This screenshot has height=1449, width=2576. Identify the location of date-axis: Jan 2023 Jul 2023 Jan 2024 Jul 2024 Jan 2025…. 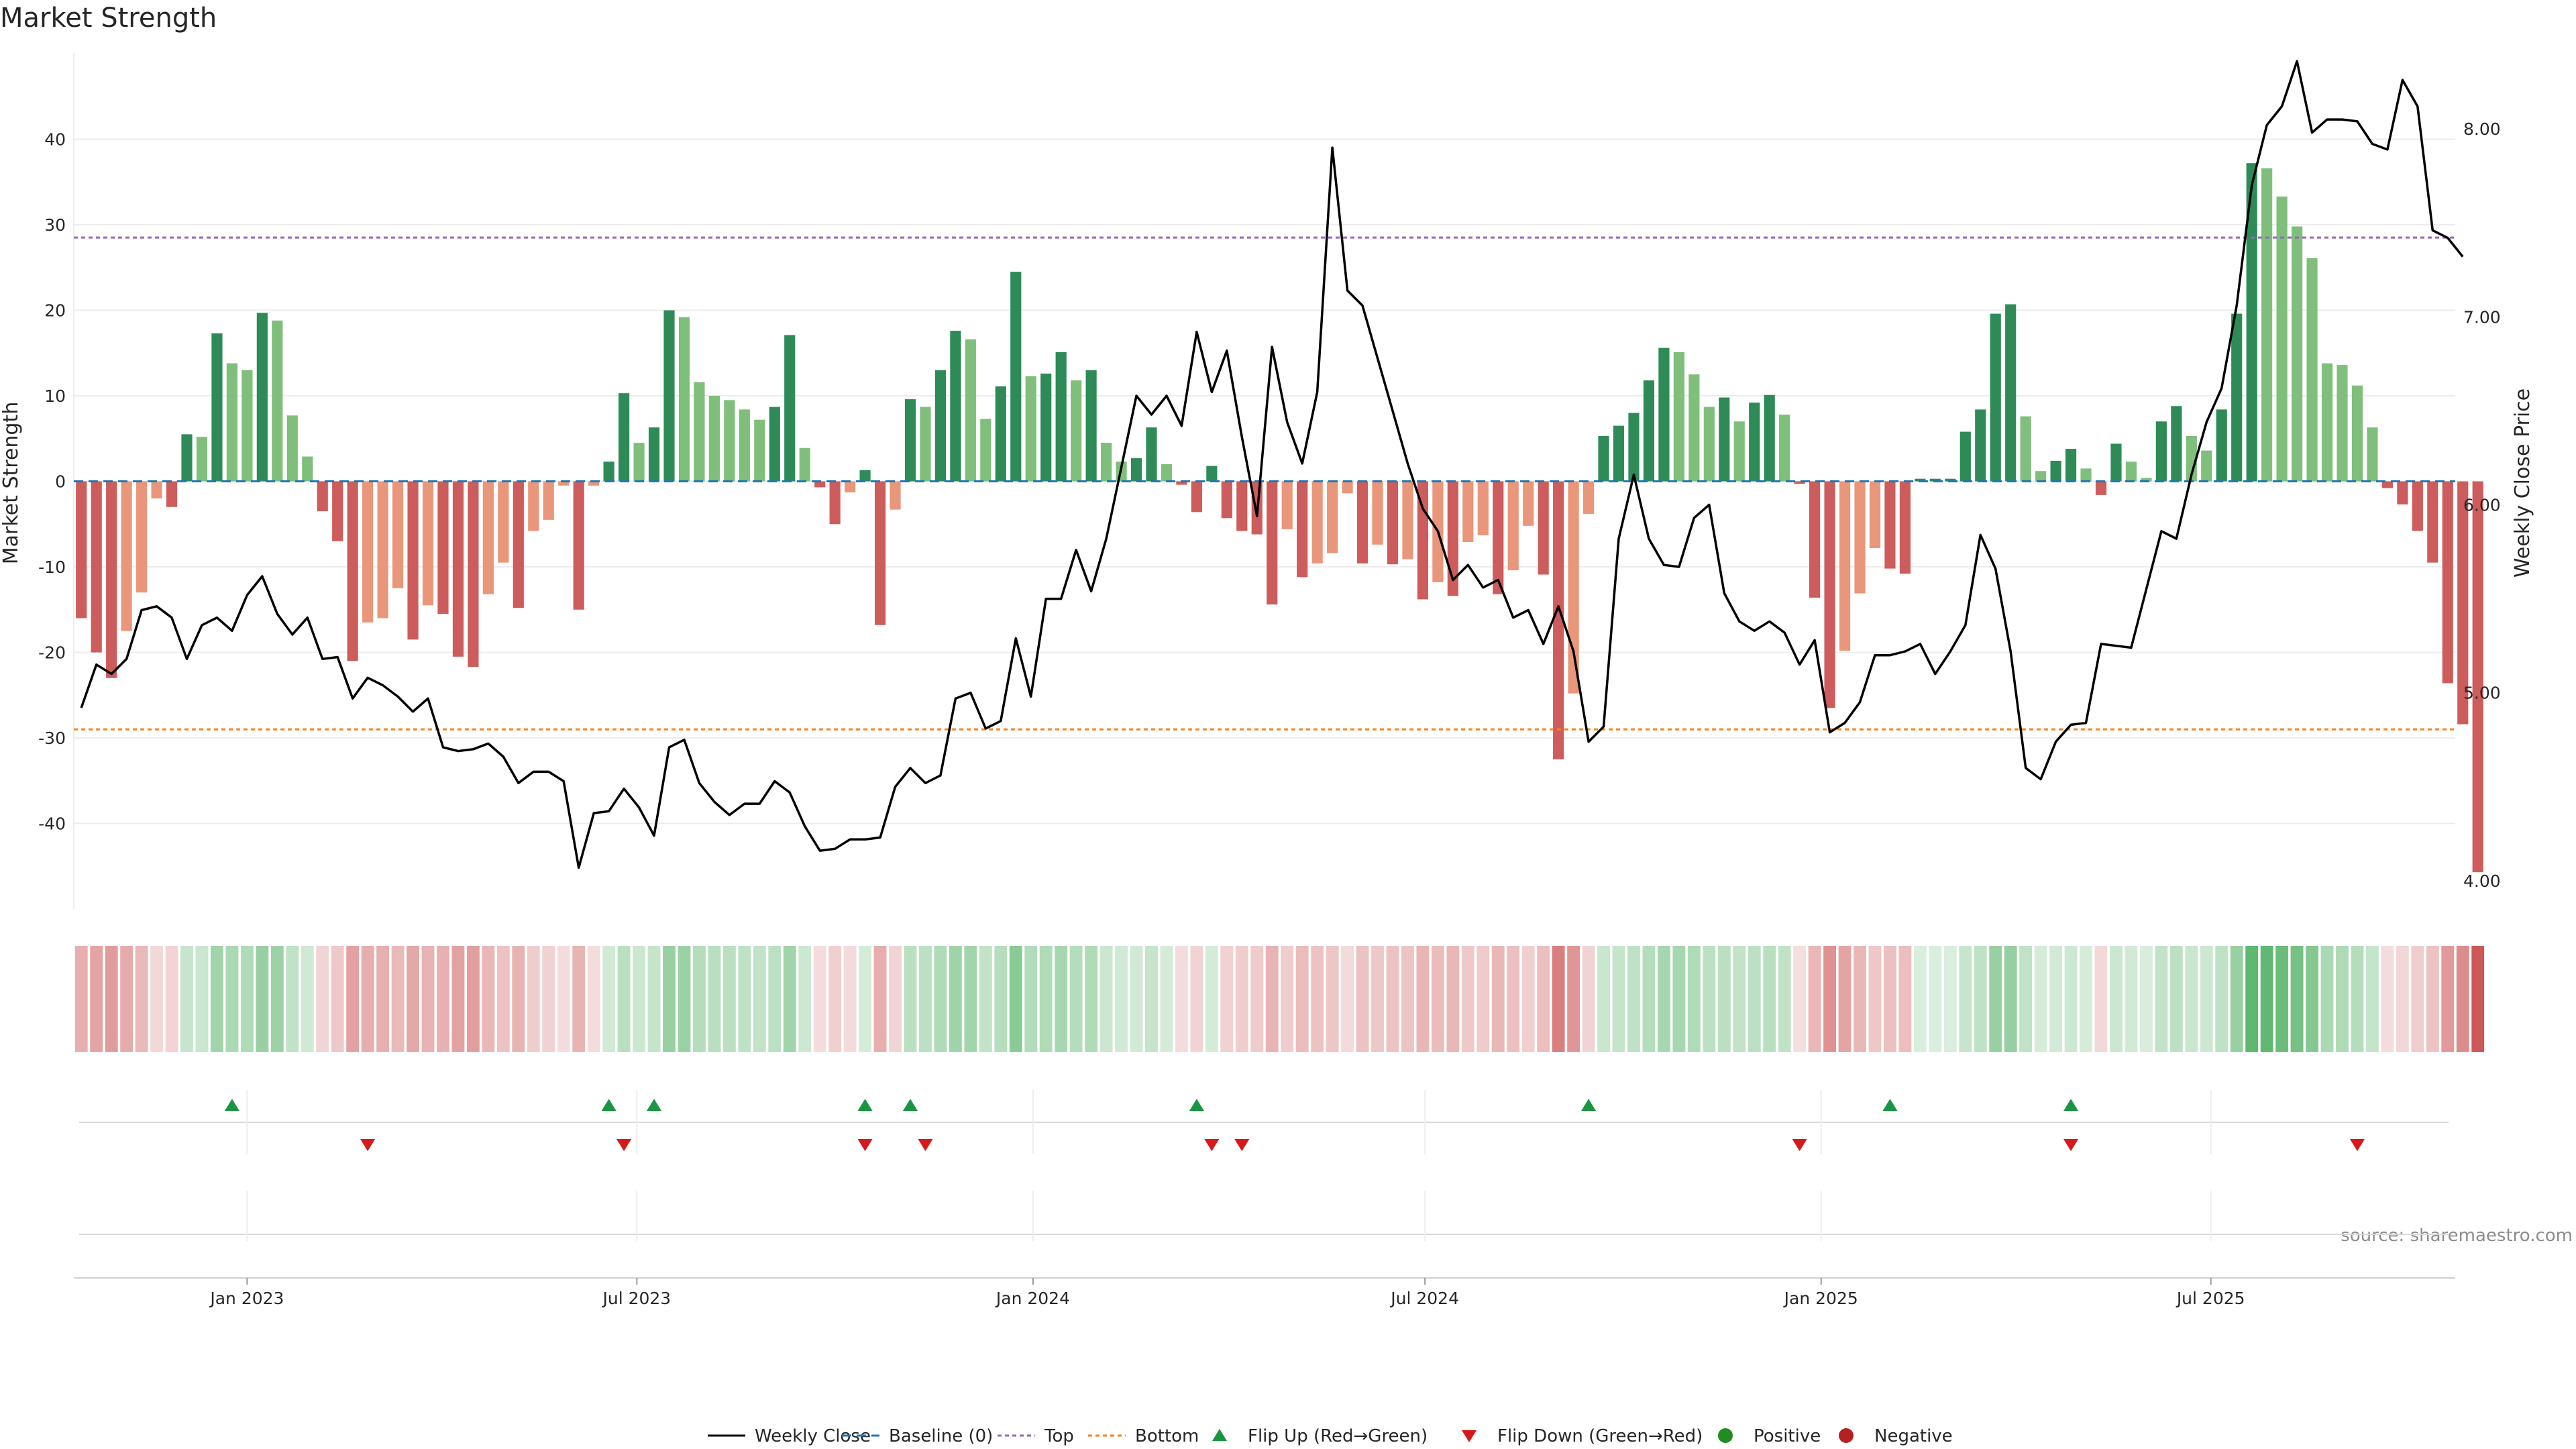
(1264, 1199).